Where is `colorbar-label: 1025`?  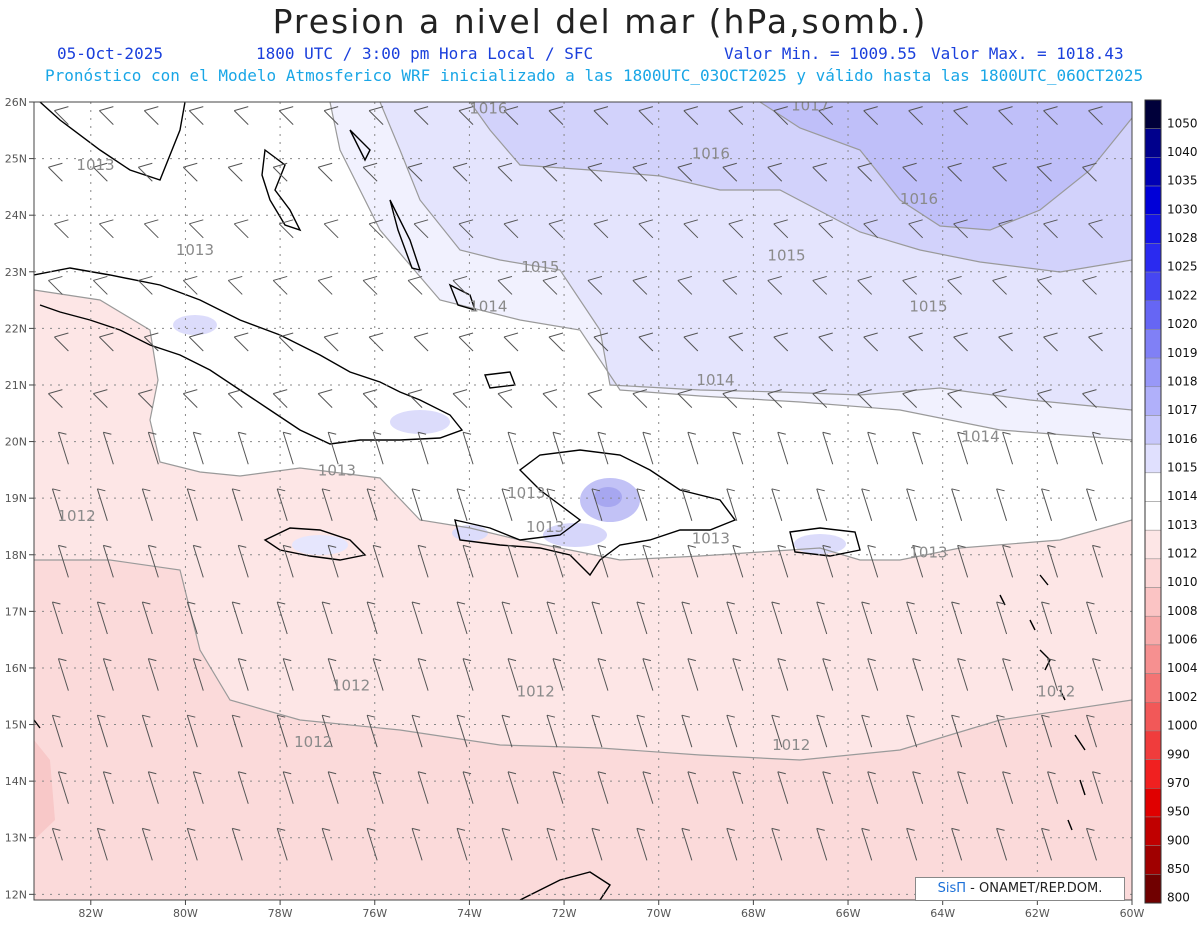 colorbar-label: 1025 is located at coordinates (1182, 267).